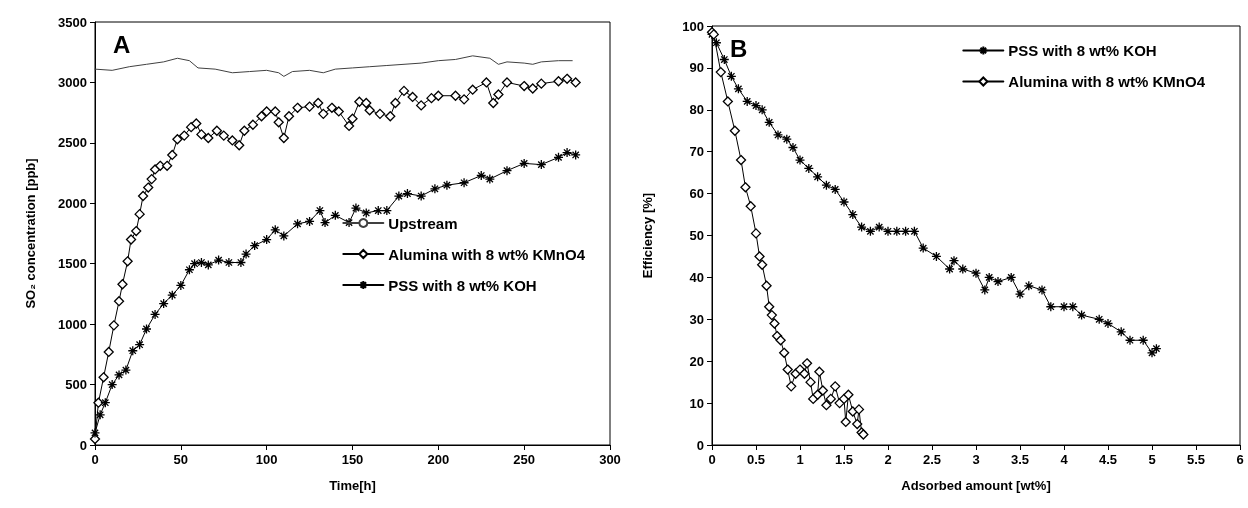  What do you see at coordinates (696, 68) in the screenshot?
I see `y-tick-label: 90` at bounding box center [696, 68].